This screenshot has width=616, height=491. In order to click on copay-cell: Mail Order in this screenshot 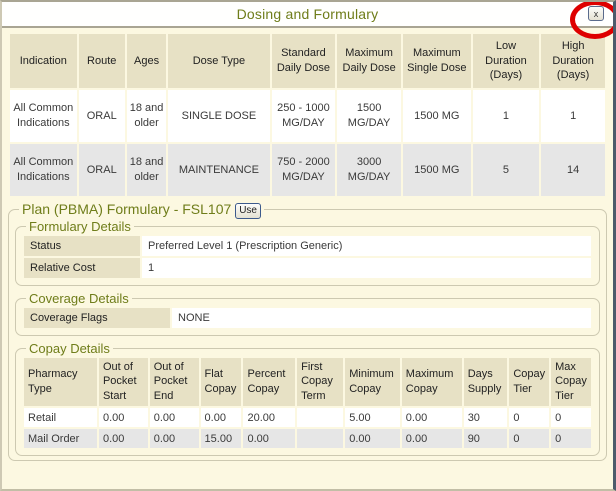, I will do `click(60, 439)`.